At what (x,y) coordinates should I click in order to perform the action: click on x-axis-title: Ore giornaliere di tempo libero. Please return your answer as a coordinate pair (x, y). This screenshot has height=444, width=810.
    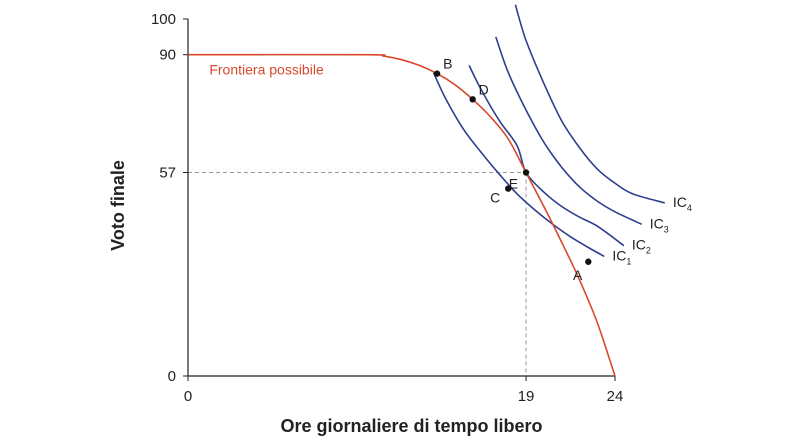
    Looking at the image, I should click on (411, 426).